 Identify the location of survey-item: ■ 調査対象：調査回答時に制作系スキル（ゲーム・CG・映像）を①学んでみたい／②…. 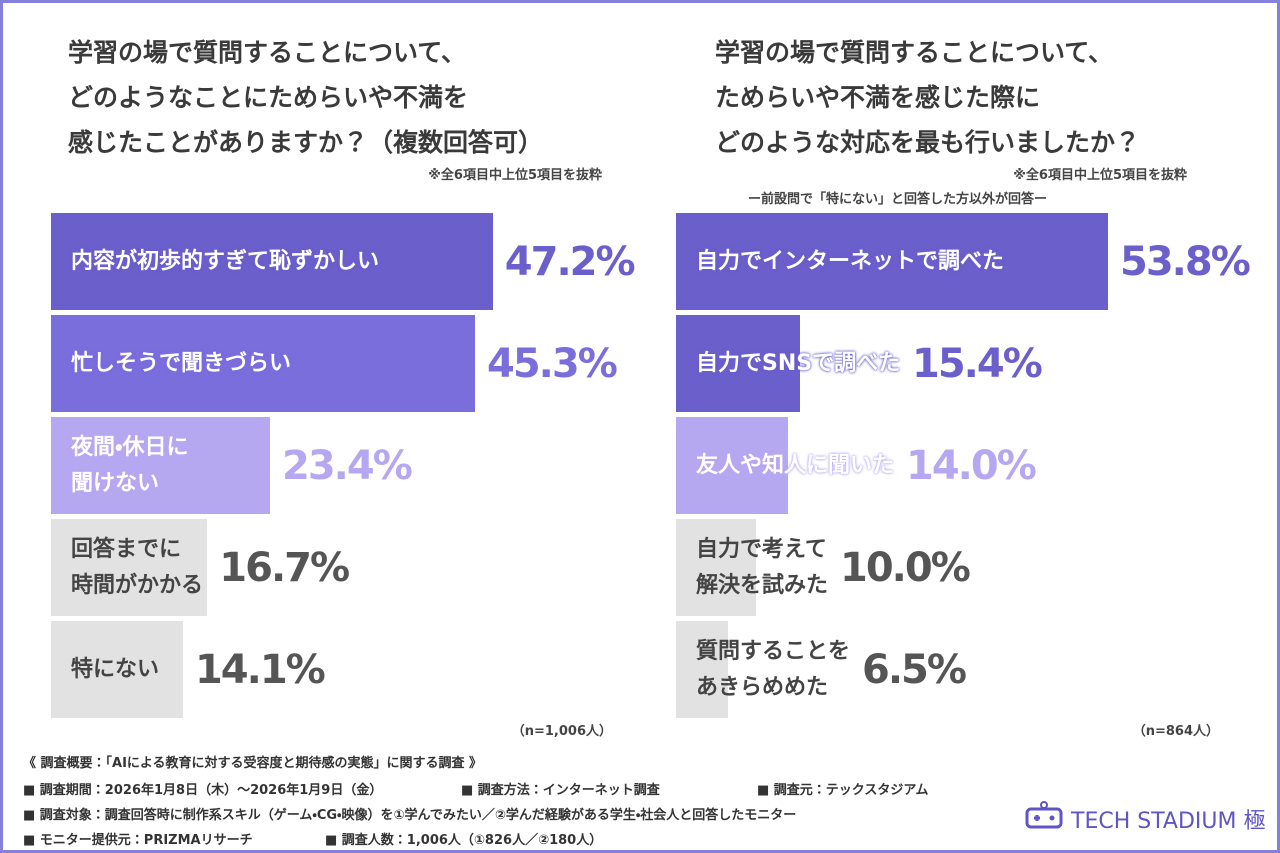
(410, 815).